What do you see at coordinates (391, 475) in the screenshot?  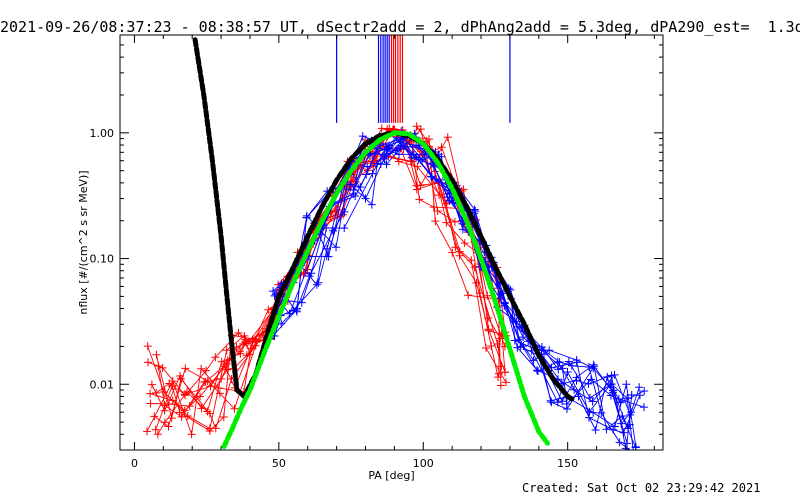 I see `x-axis-label: PA [deg]` at bounding box center [391, 475].